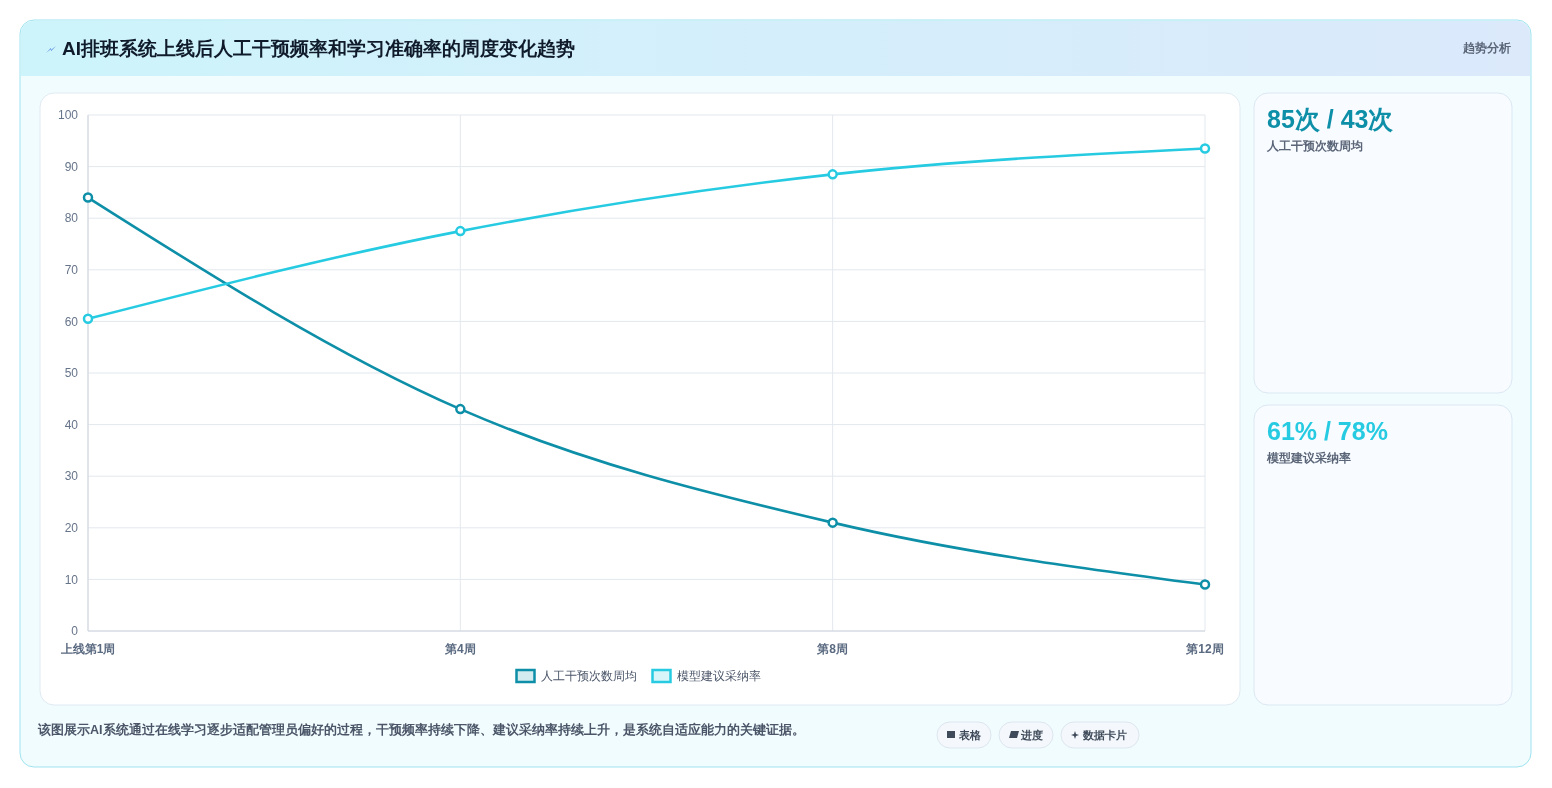 The width and height of the screenshot is (1552, 788). I want to click on y-tick-label: 60, so click(71, 321).